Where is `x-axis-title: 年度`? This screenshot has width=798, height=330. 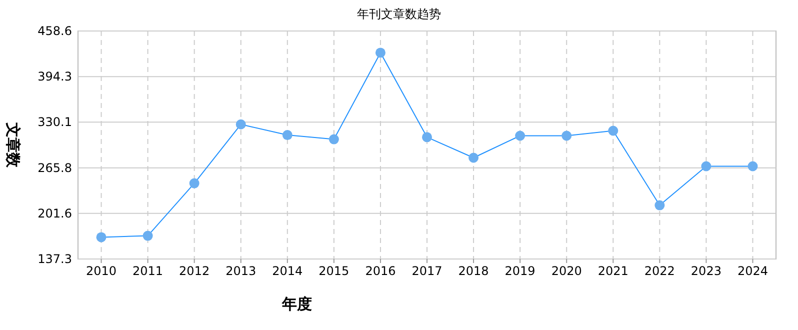 x-axis-title: 年度 is located at coordinates (296, 304).